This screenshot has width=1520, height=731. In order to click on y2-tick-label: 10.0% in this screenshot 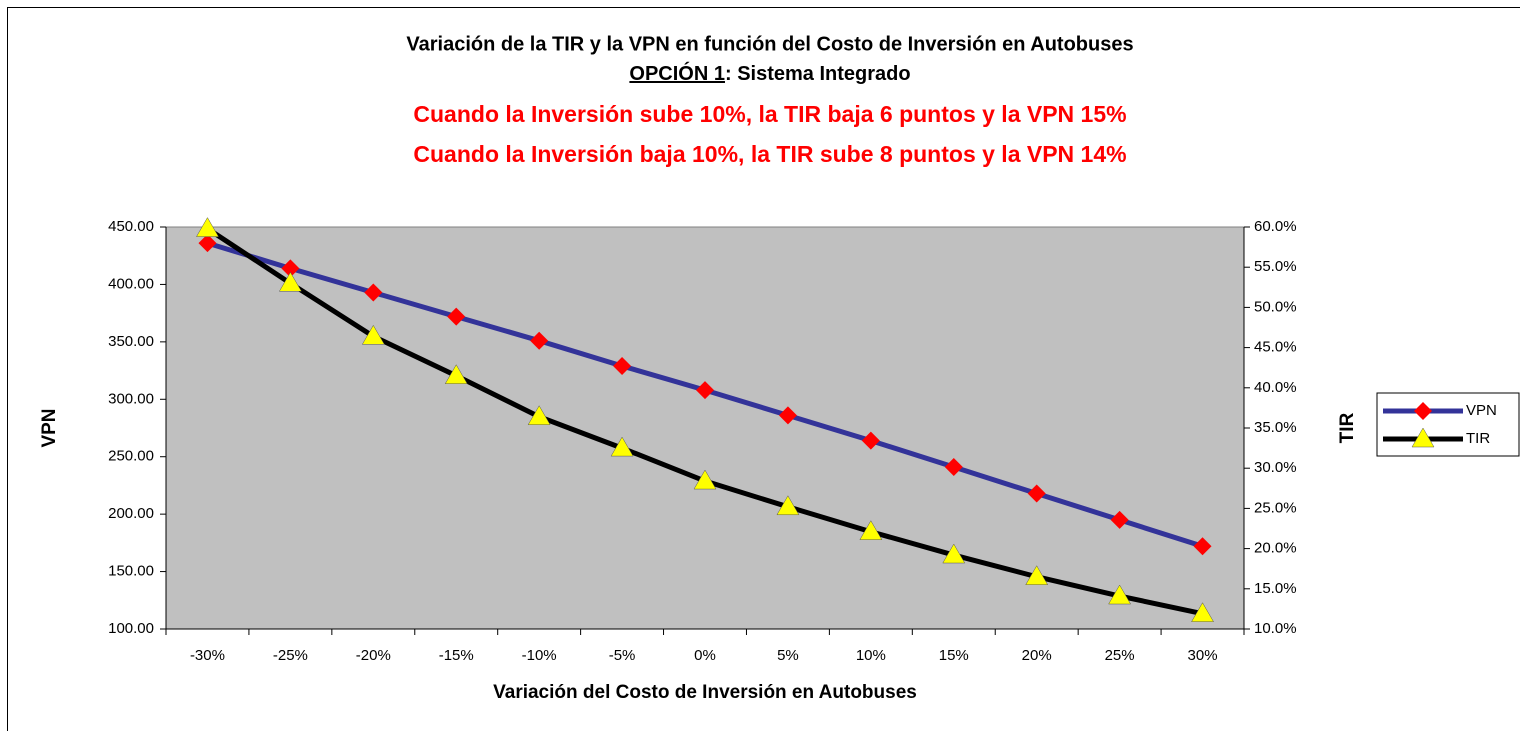, I will do `click(1275, 628)`.